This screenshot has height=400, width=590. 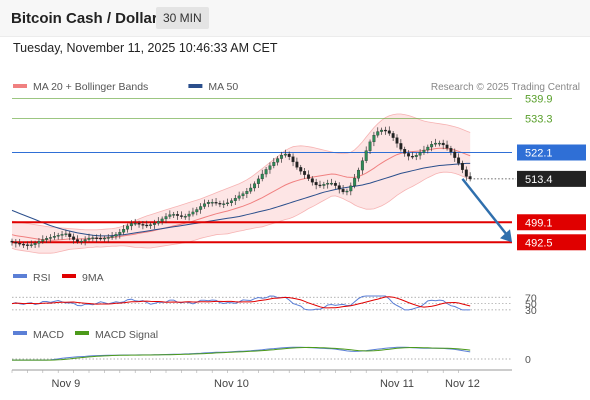 What do you see at coordinates (20, 276) in the screenshot?
I see `rsi-legend-swatch` at bounding box center [20, 276].